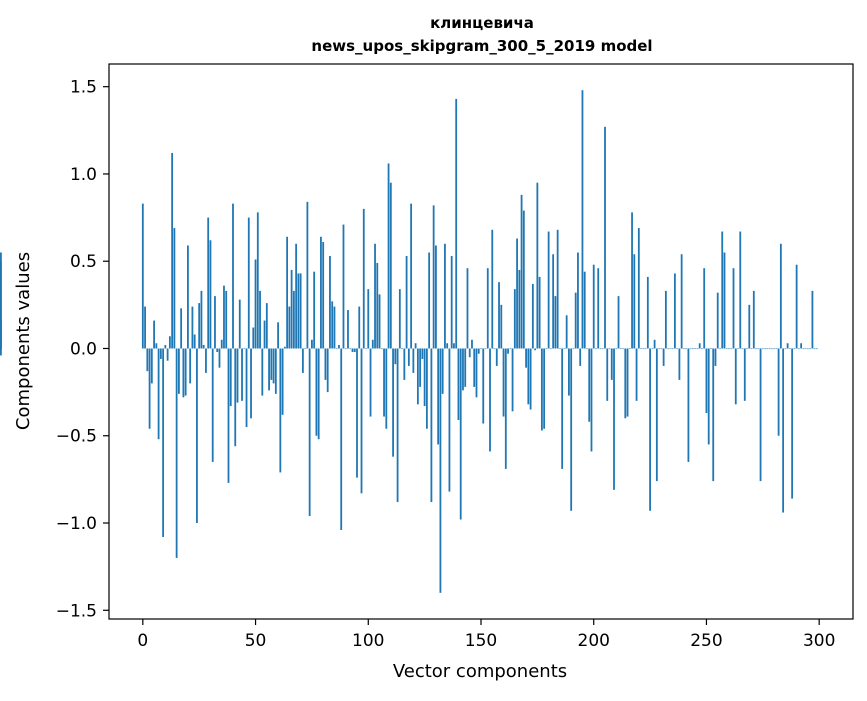 Image resolution: width=867 pixels, height=701 pixels. What do you see at coordinates (83, 349) in the screenshot?
I see `y-tick-label: 0.0` at bounding box center [83, 349].